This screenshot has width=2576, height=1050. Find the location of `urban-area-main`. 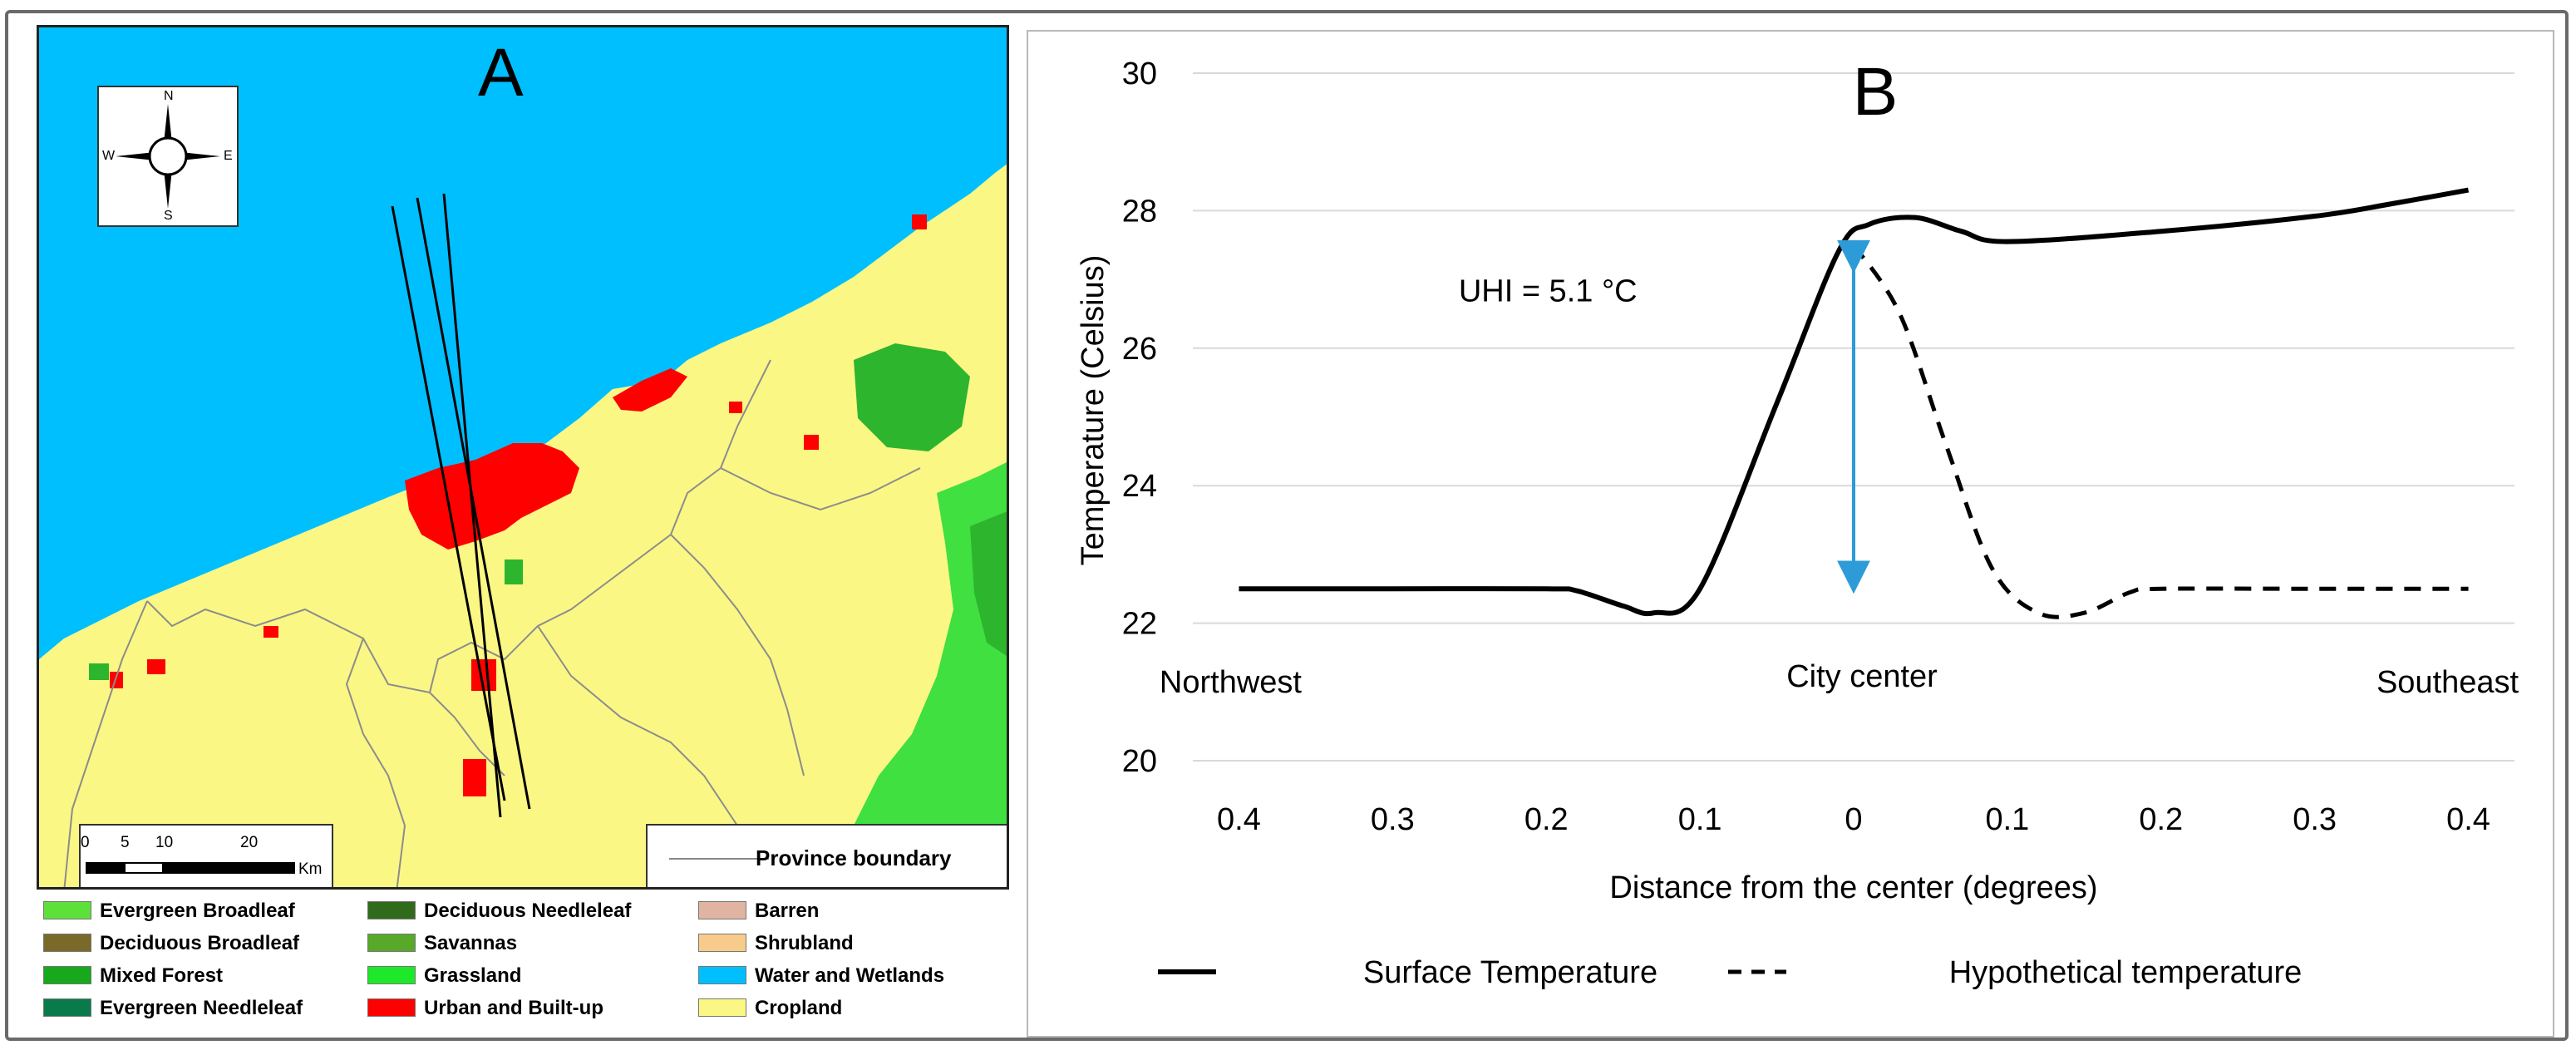

urban-area-main is located at coordinates (492, 496).